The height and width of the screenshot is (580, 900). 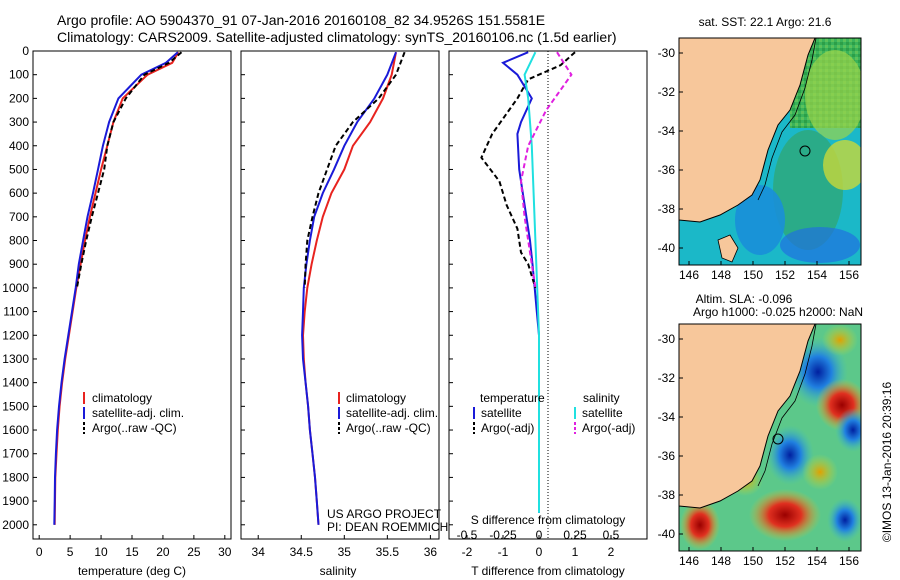 I want to click on legend-label-s-satellite: satellite, so click(x=602, y=413).